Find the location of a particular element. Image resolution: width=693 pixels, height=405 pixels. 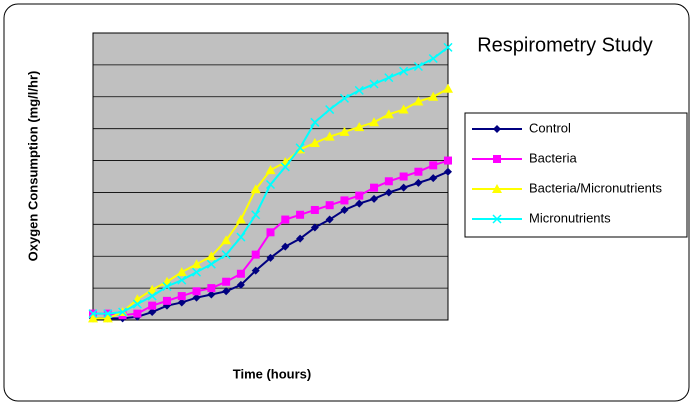

y-axis-label: Oxygen Consumption (mg/l/hr) is located at coordinates (32, 166).